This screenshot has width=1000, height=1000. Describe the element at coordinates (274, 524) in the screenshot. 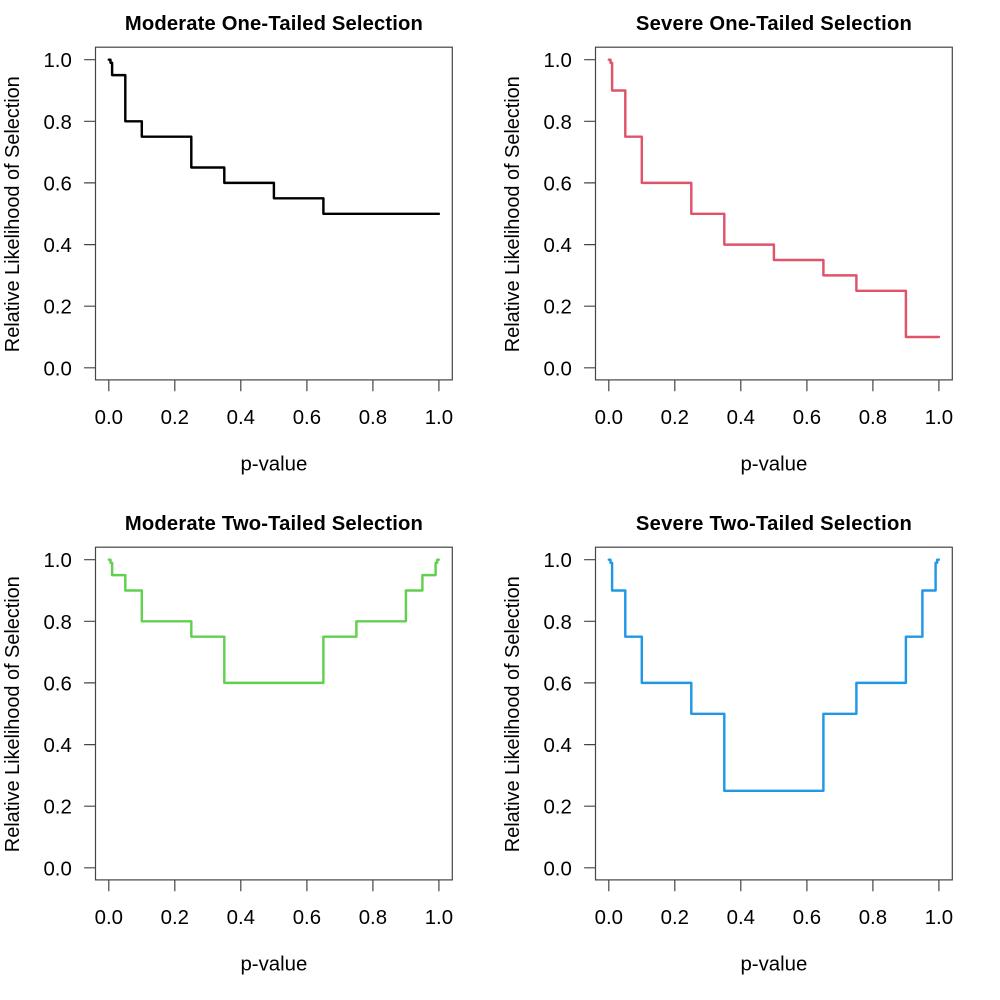

I see `svg-text: Moderate Two-Tailed Selection` at that location.